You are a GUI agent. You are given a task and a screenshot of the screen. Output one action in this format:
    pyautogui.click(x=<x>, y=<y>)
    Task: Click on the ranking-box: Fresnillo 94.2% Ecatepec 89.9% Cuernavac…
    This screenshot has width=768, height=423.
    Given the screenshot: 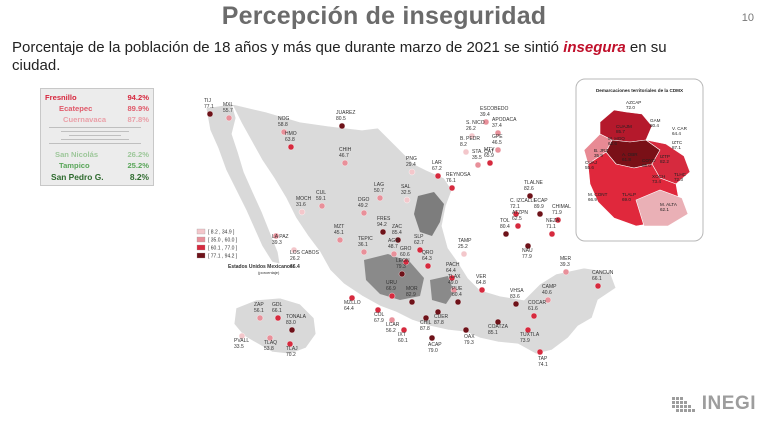 What is the action you would take?
    pyautogui.click(x=97, y=137)
    